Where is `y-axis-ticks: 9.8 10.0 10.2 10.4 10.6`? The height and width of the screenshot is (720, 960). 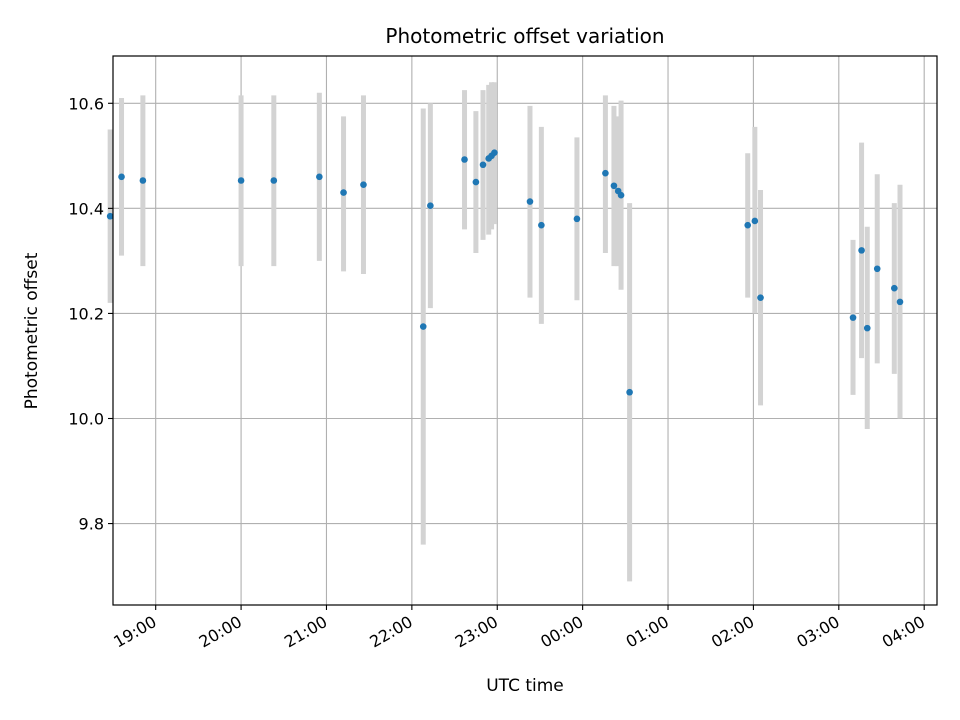
y-axis-ticks: 9.8 10.0 10.2 10.4 10.6 is located at coordinates (90, 314).